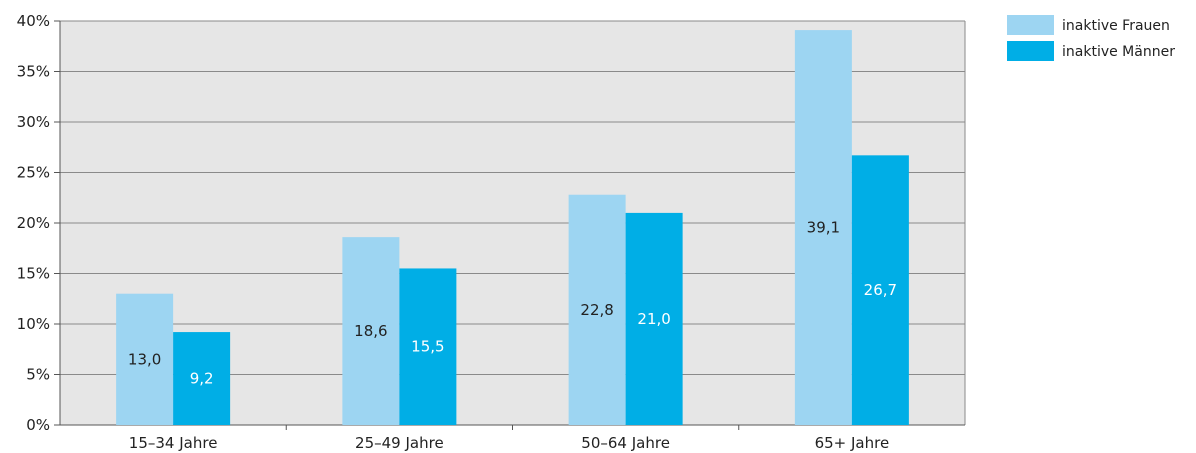 The width and height of the screenshot is (1196, 453). Describe the element at coordinates (38, 375) in the screenshot. I see `y-tick-label: 5%` at that location.